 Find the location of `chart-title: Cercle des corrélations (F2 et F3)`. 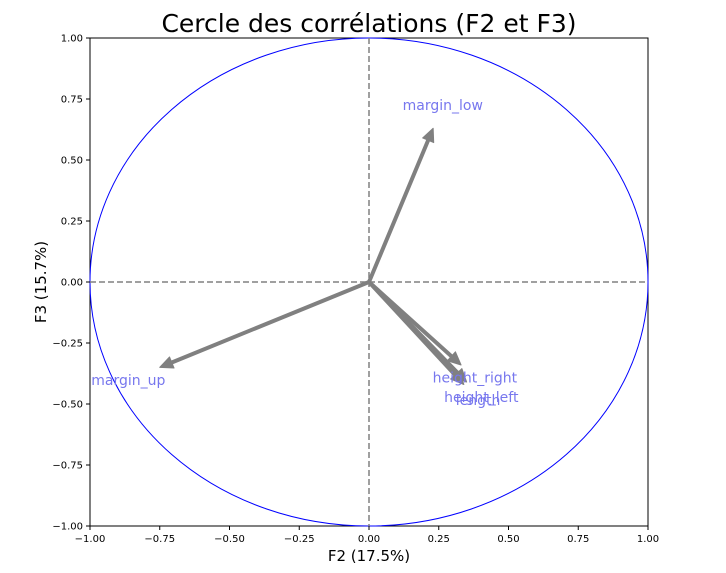

chart-title: Cercle des corrélations (F2 et F3) is located at coordinates (368, 23).